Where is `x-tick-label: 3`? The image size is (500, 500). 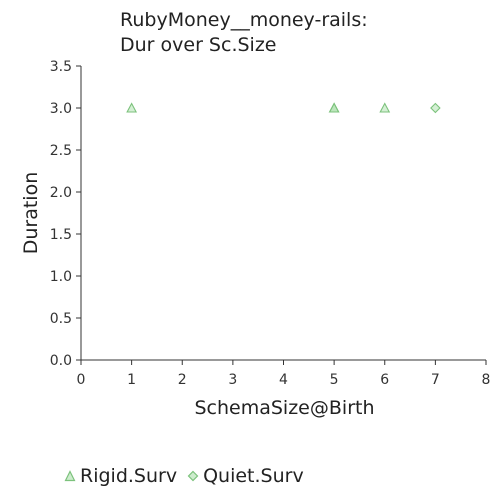 x-tick-label: 3 is located at coordinates (232, 380).